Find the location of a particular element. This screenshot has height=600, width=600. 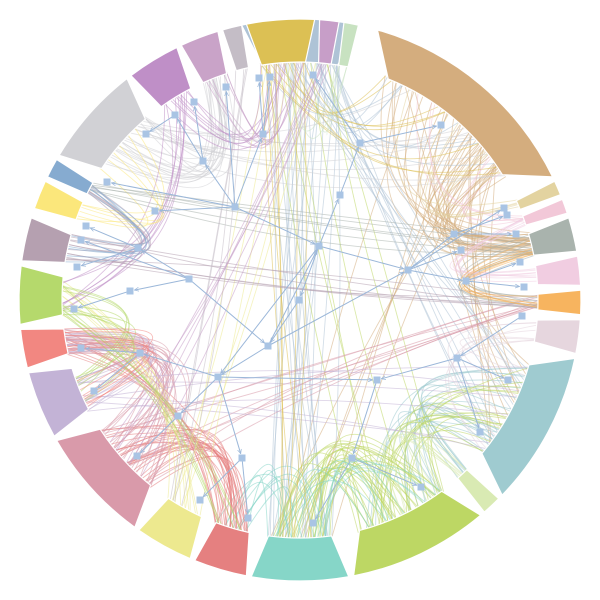

group-arc-g05 is located at coordinates (552, 236).